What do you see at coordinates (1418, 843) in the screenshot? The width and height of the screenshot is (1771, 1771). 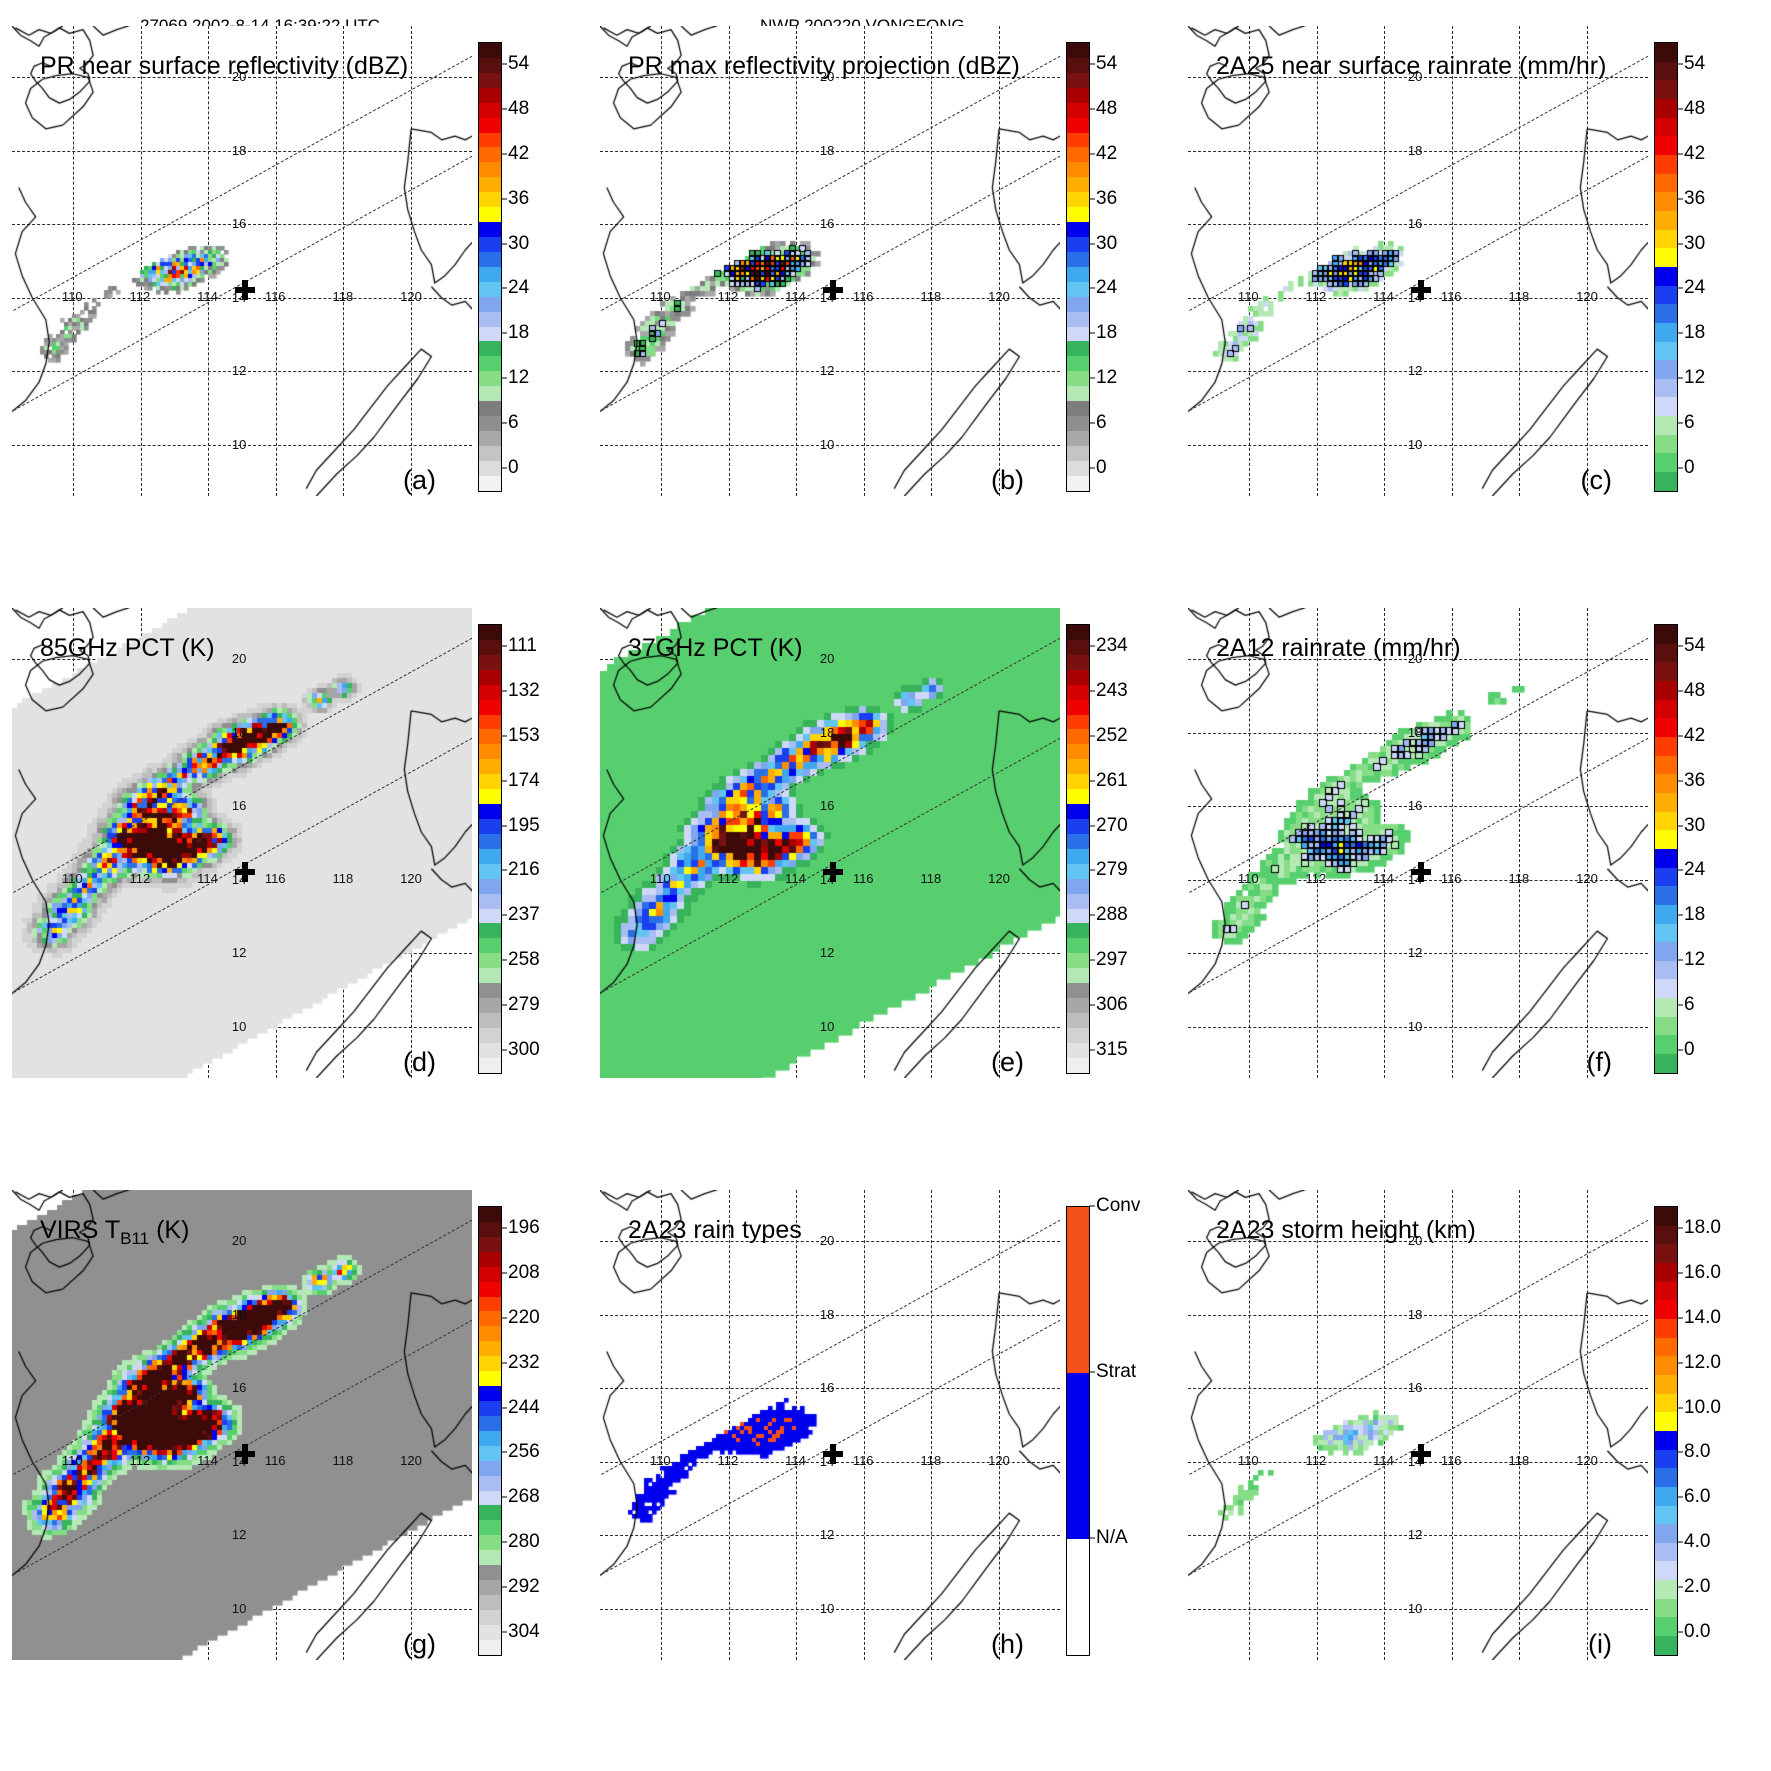 I see `map-f: 110 112 114 116 118 120 10 12 14 16 18 20` at bounding box center [1418, 843].